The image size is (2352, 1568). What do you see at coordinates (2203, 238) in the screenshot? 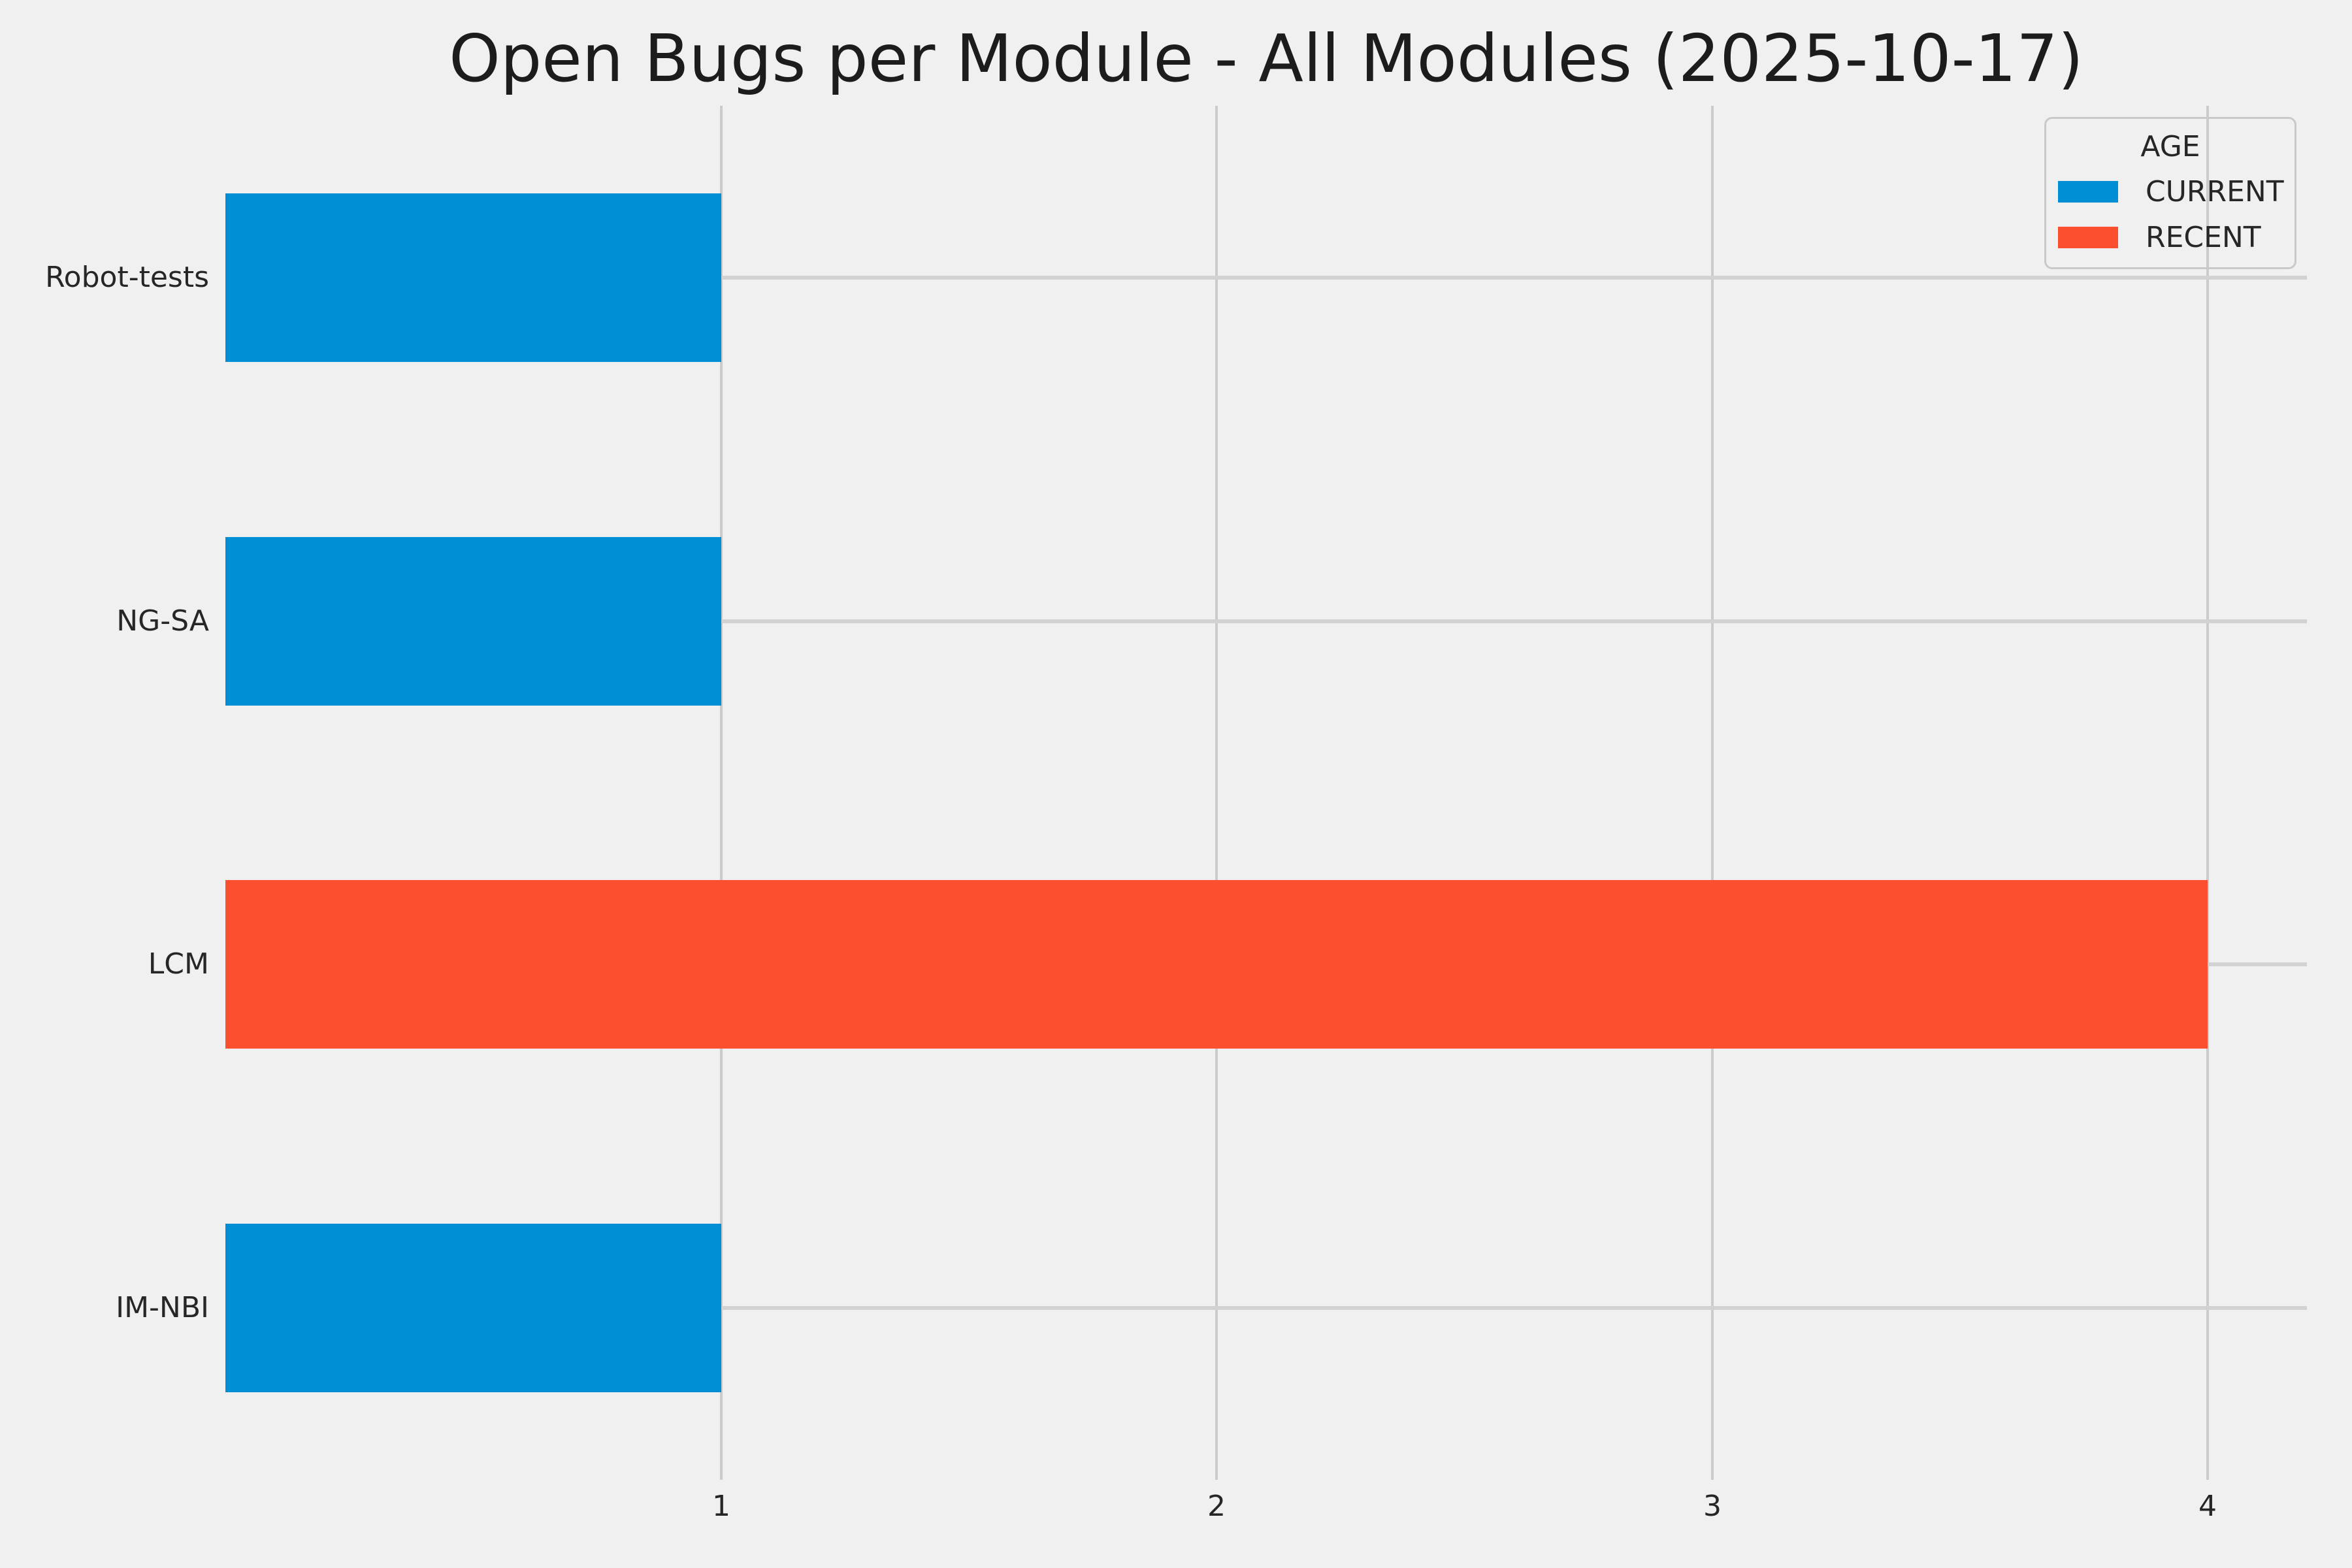
I see `legend-label-recent: RECENT` at bounding box center [2203, 238].